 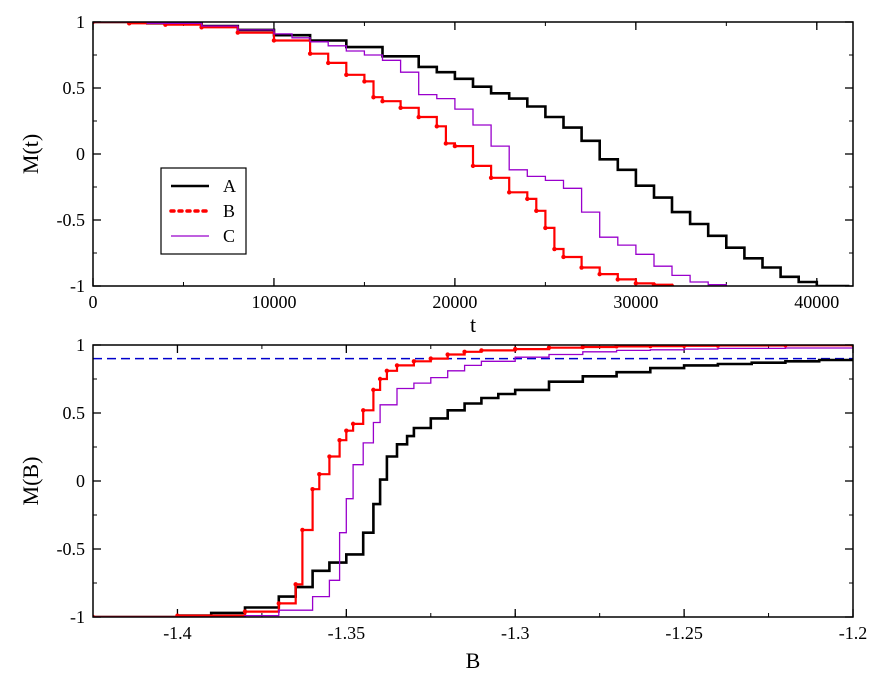 What do you see at coordinates (473, 660) in the screenshot?
I see `x-axis-title: B` at bounding box center [473, 660].